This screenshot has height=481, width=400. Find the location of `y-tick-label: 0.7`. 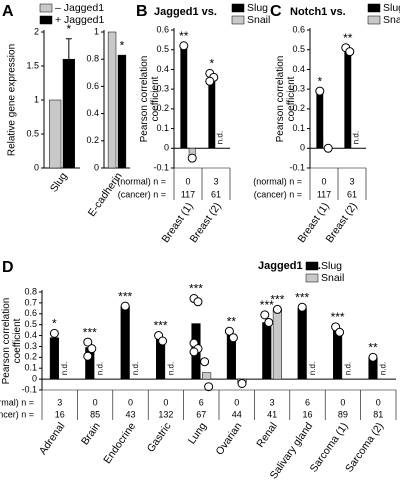

y-tick-label: 0.7 is located at coordinates (30, 302).